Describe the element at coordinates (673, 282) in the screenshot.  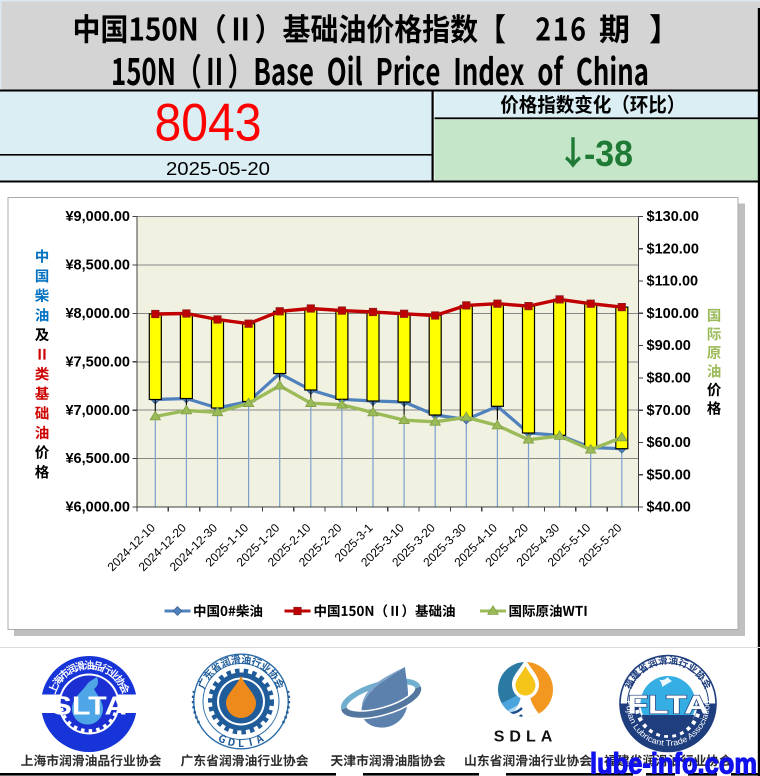
I see `svg-text: $110.00` at that location.